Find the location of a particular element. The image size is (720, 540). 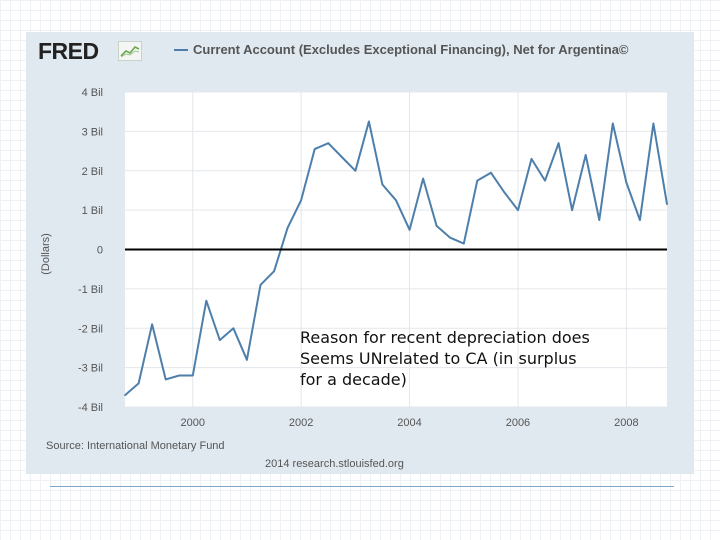

x-tick-labels: 2000 2002 2004 2006 2008 is located at coordinates (410, 423).